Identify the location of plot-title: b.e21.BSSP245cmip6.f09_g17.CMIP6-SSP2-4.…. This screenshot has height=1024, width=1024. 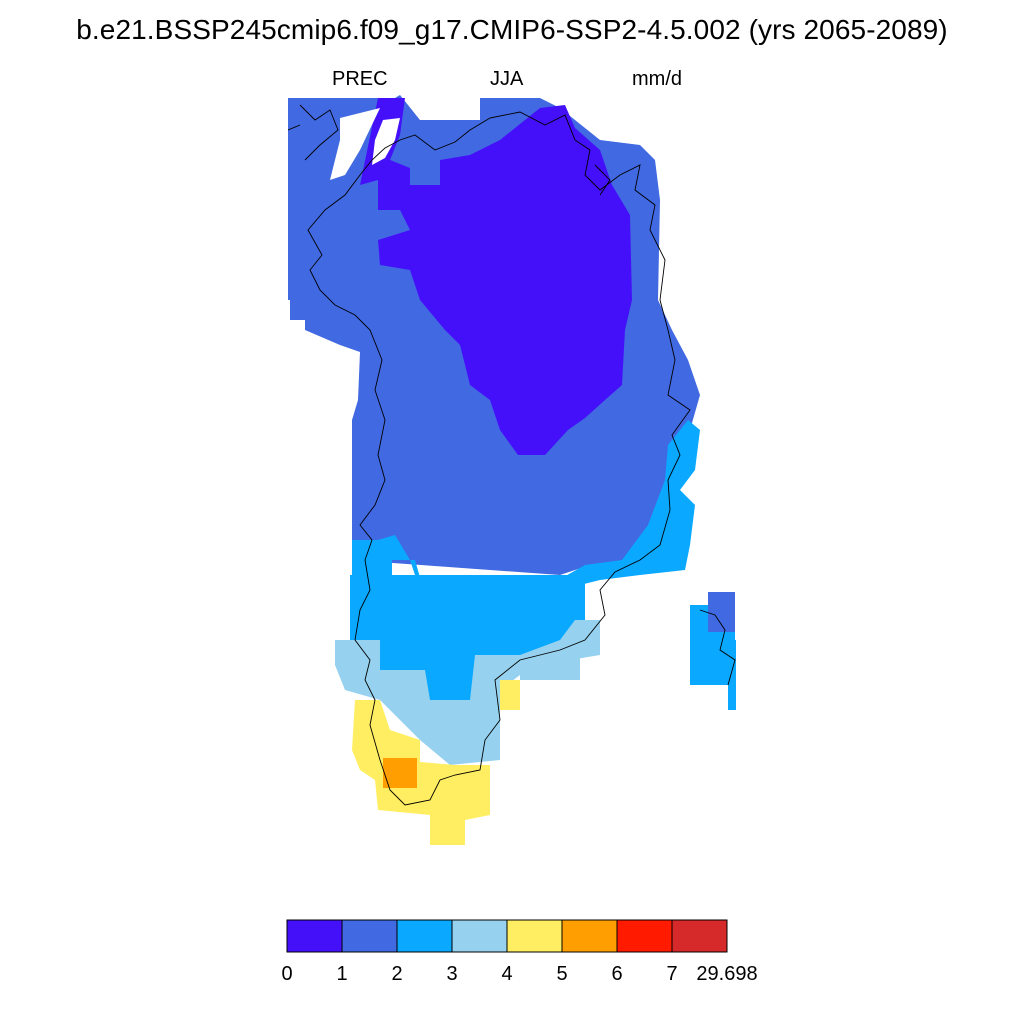
(512, 29).